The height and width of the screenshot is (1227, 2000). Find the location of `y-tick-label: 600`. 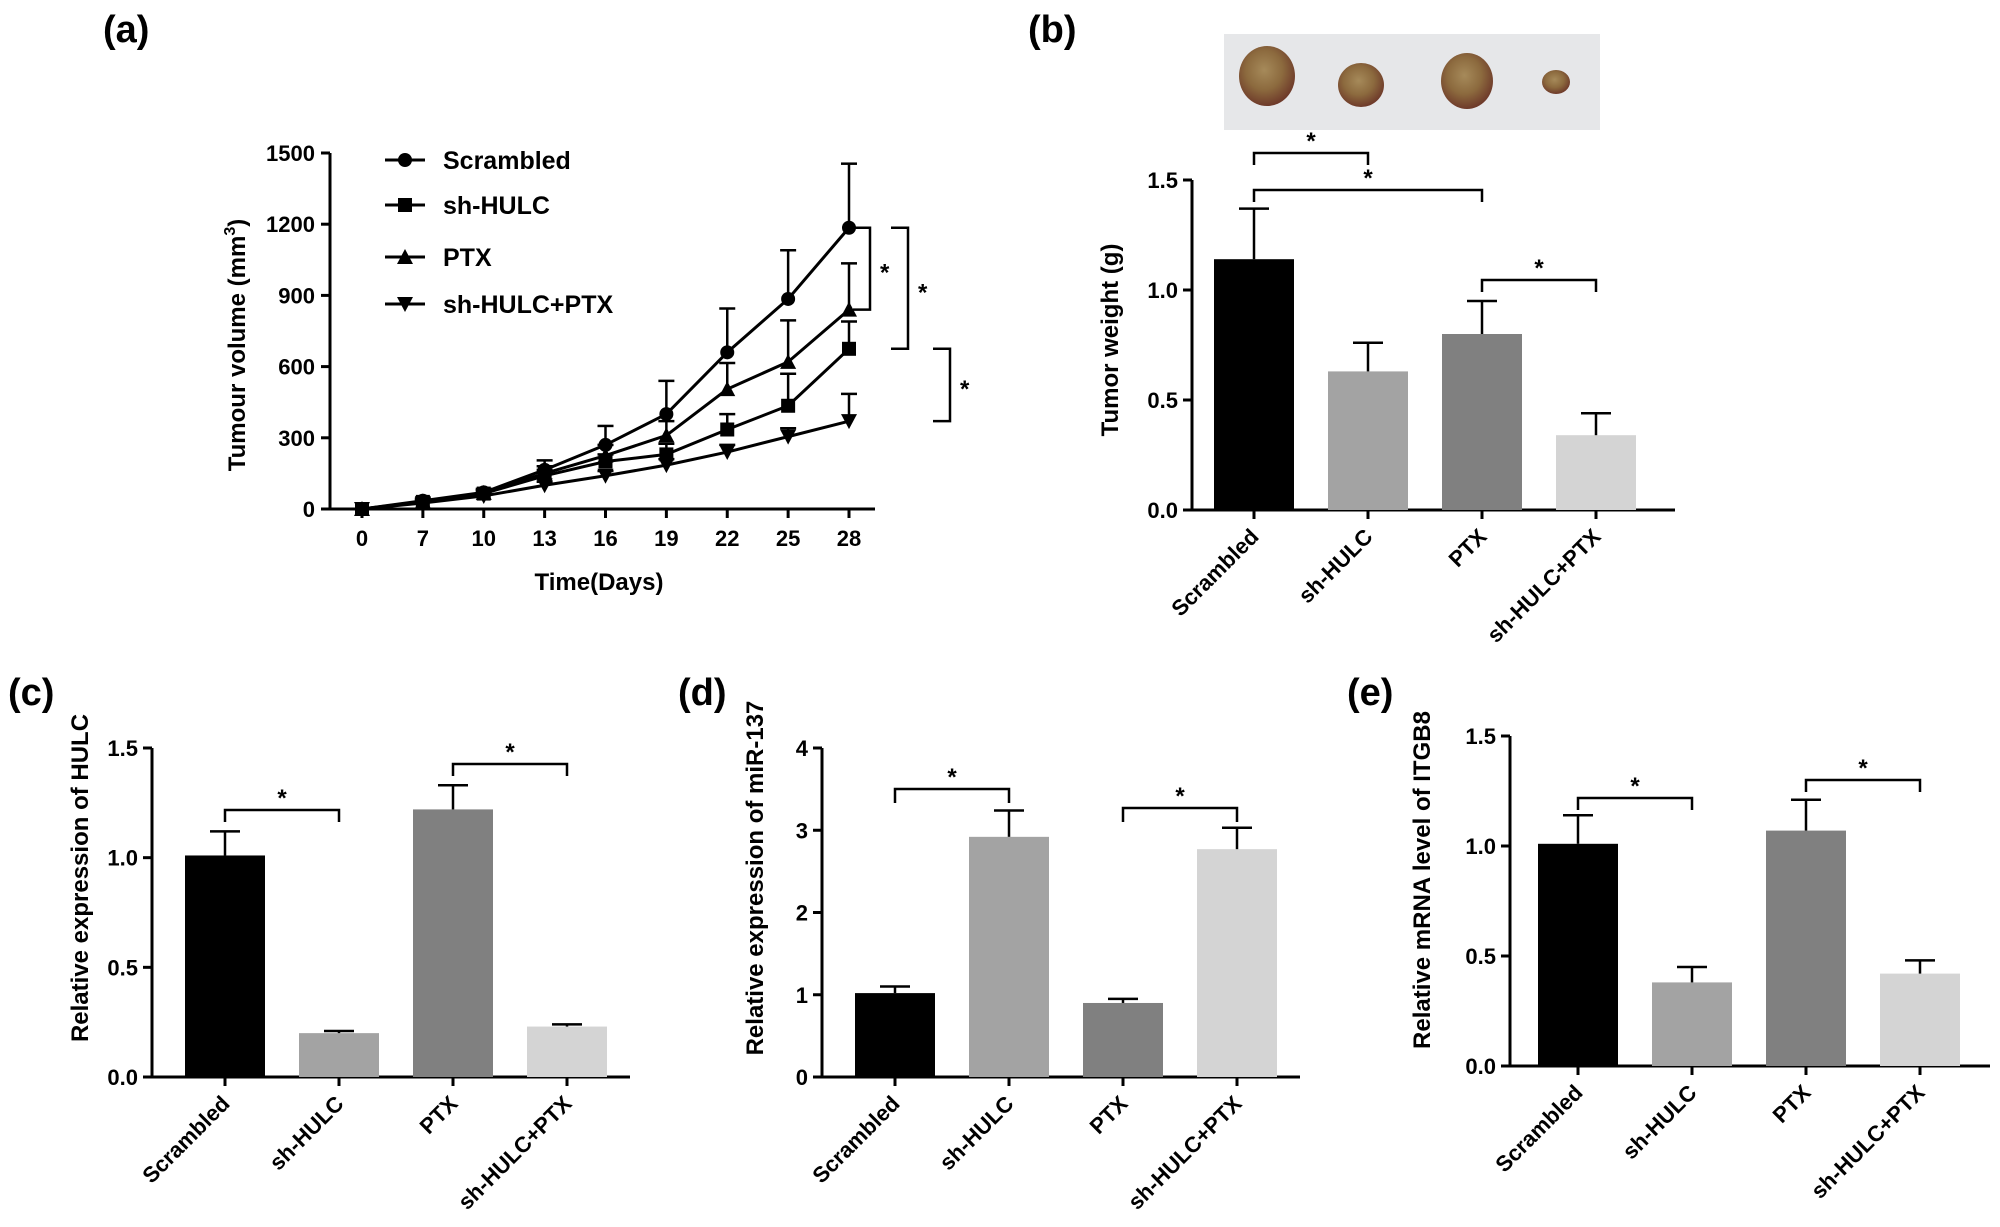

y-tick-label: 600 is located at coordinates (296, 367).